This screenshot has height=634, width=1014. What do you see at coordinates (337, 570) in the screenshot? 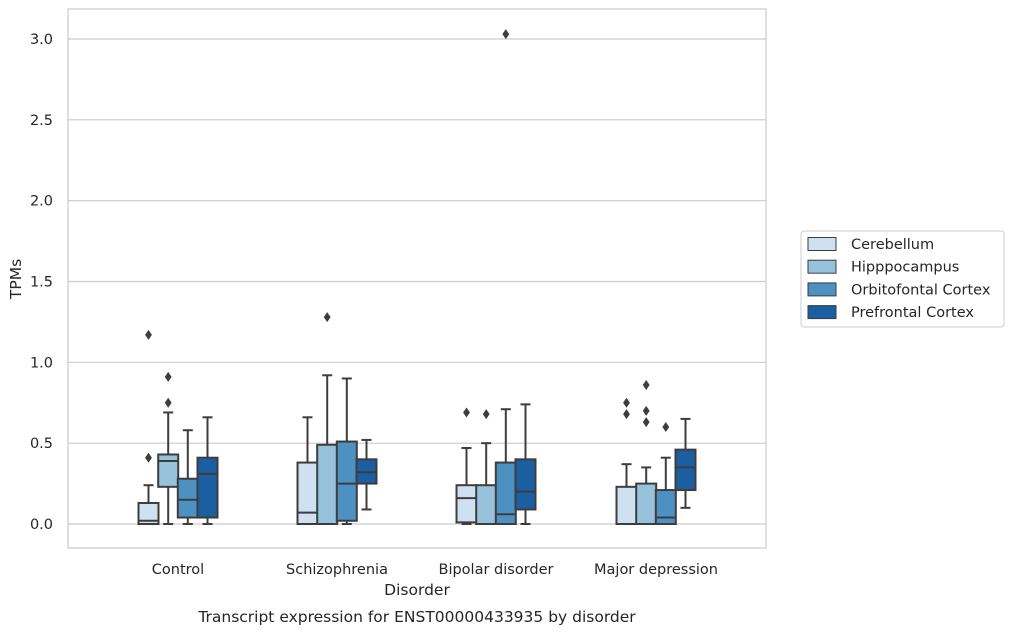
I see `x-tick-label: Schizophrenia` at bounding box center [337, 570].